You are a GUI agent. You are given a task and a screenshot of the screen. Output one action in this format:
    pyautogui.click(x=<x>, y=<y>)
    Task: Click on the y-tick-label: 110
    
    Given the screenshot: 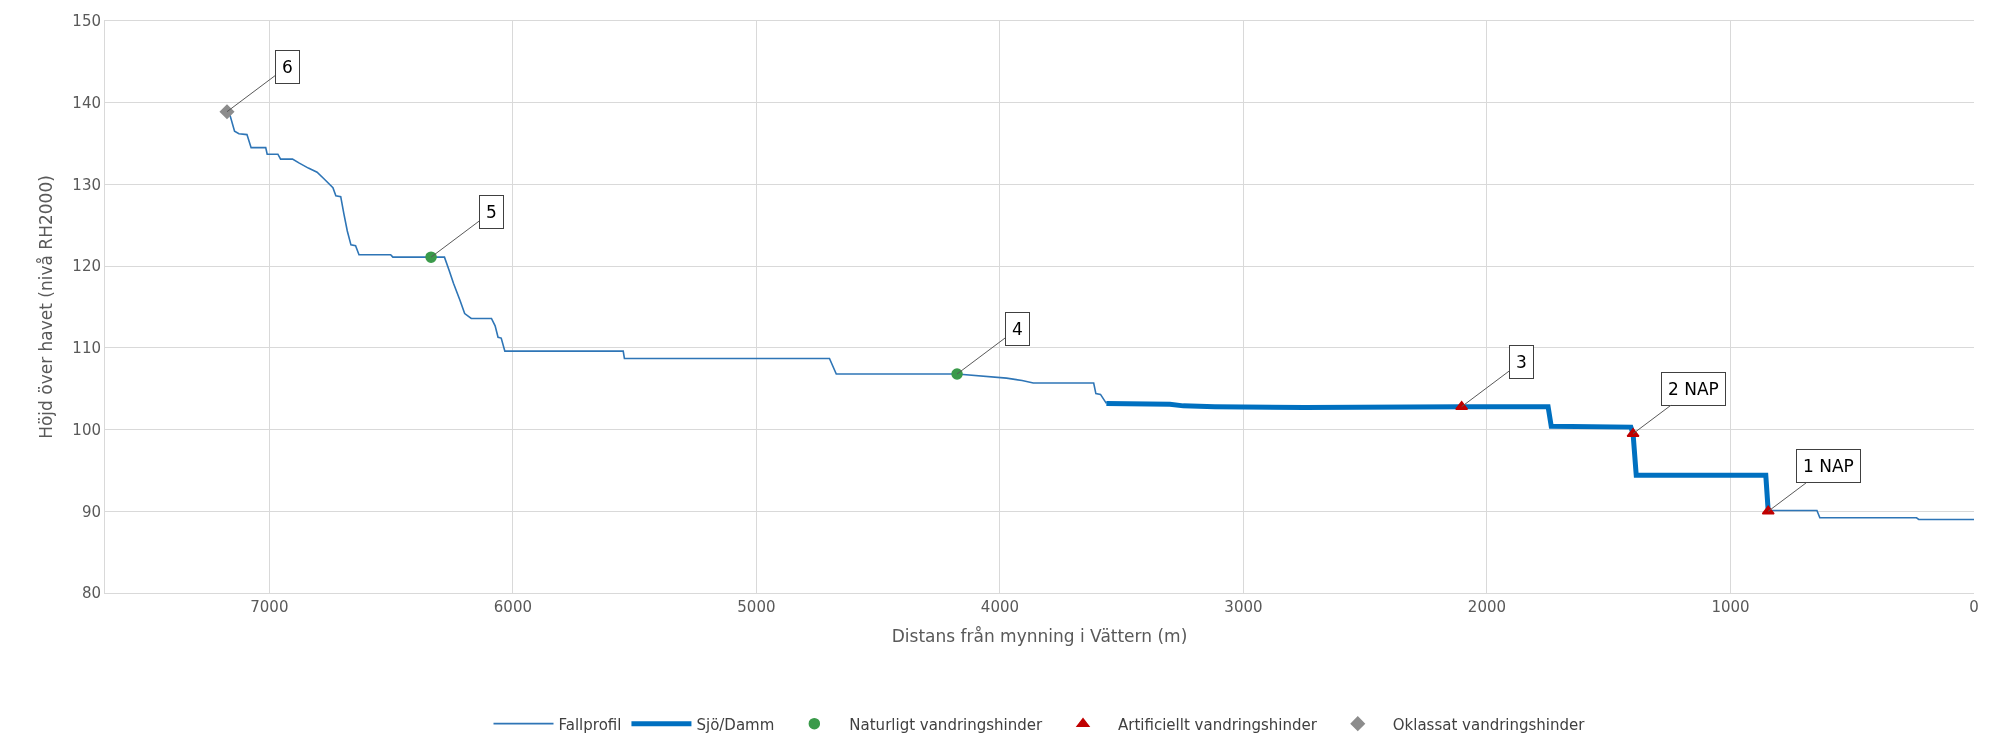 What is the action you would take?
    pyautogui.click(x=86, y=348)
    